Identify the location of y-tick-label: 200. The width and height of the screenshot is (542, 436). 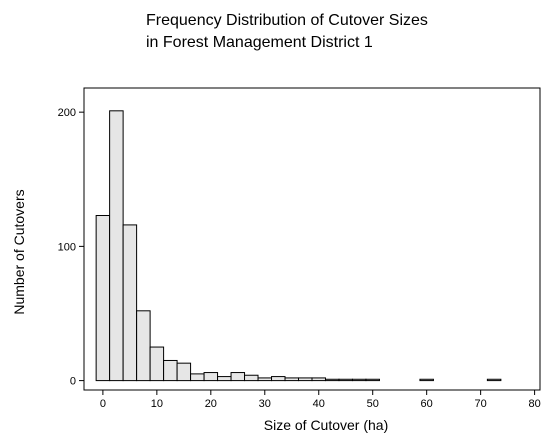
(67, 113).